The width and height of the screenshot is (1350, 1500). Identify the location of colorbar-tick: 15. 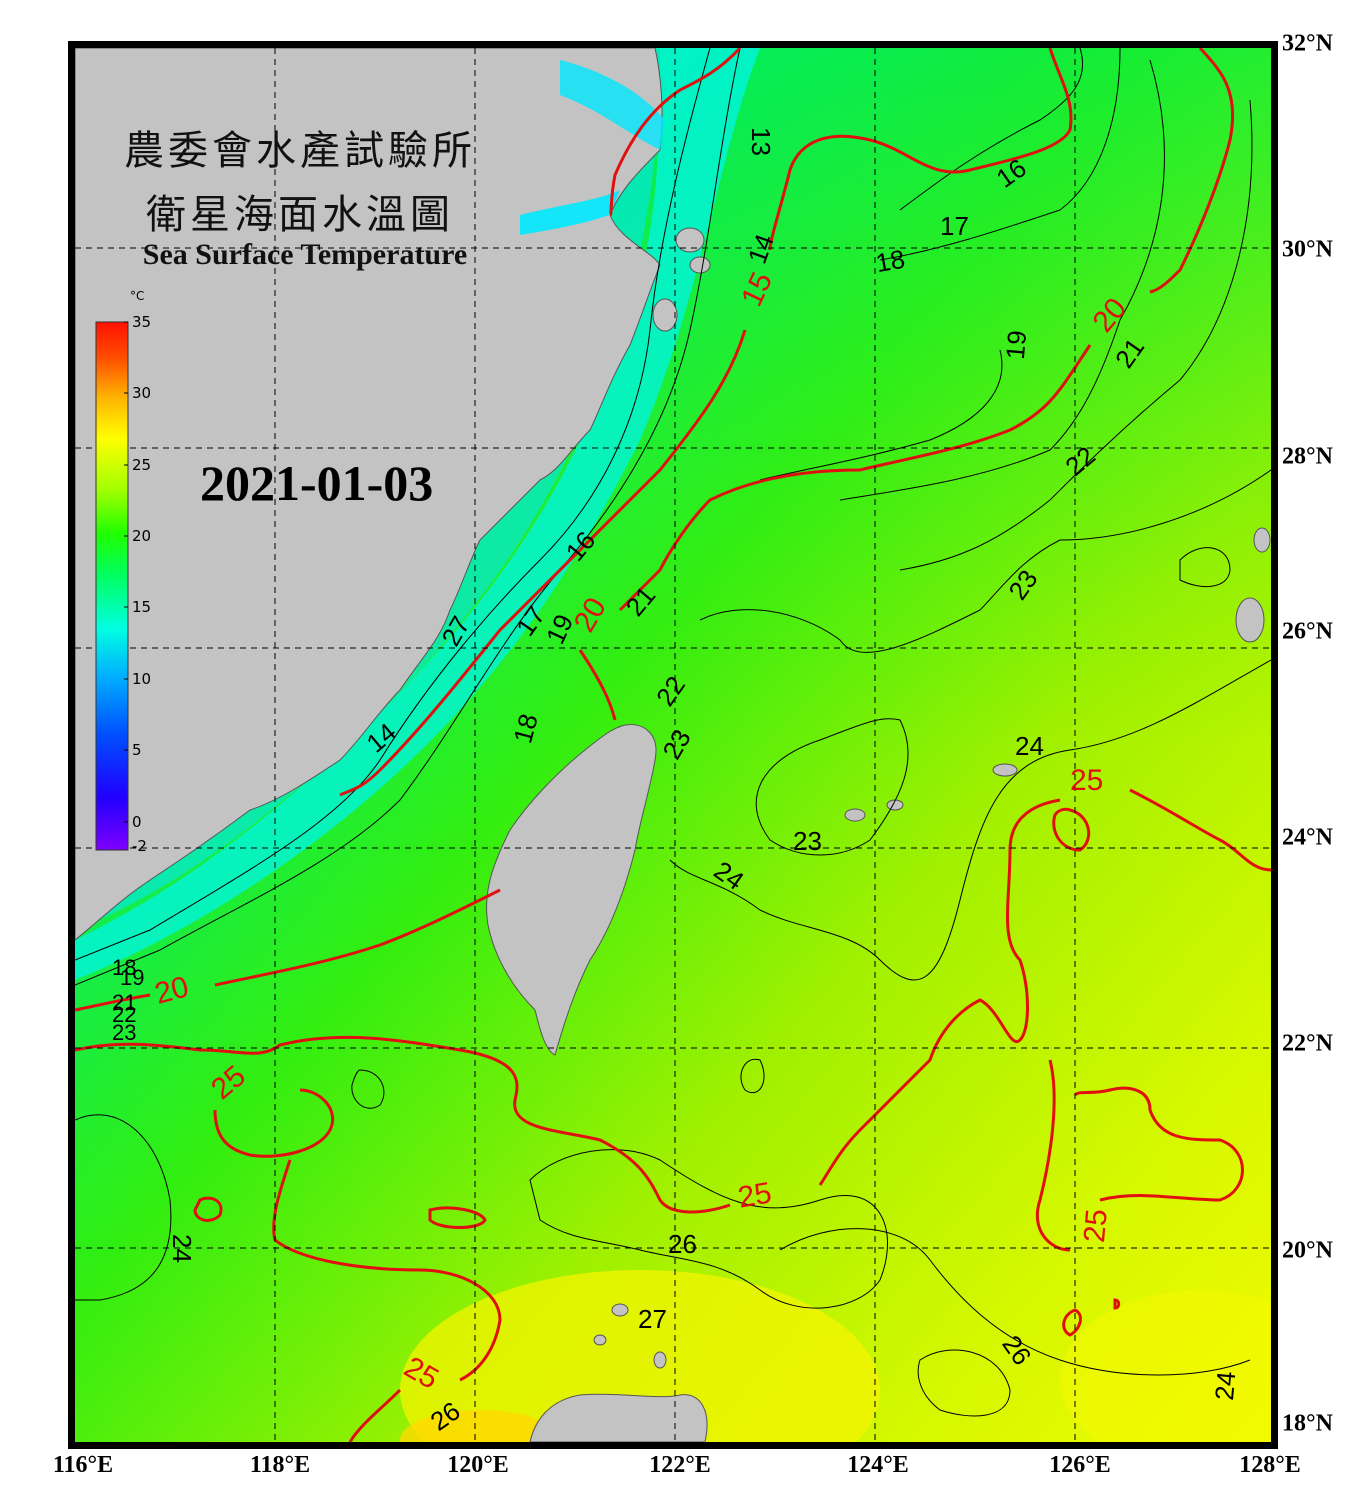
(142, 607).